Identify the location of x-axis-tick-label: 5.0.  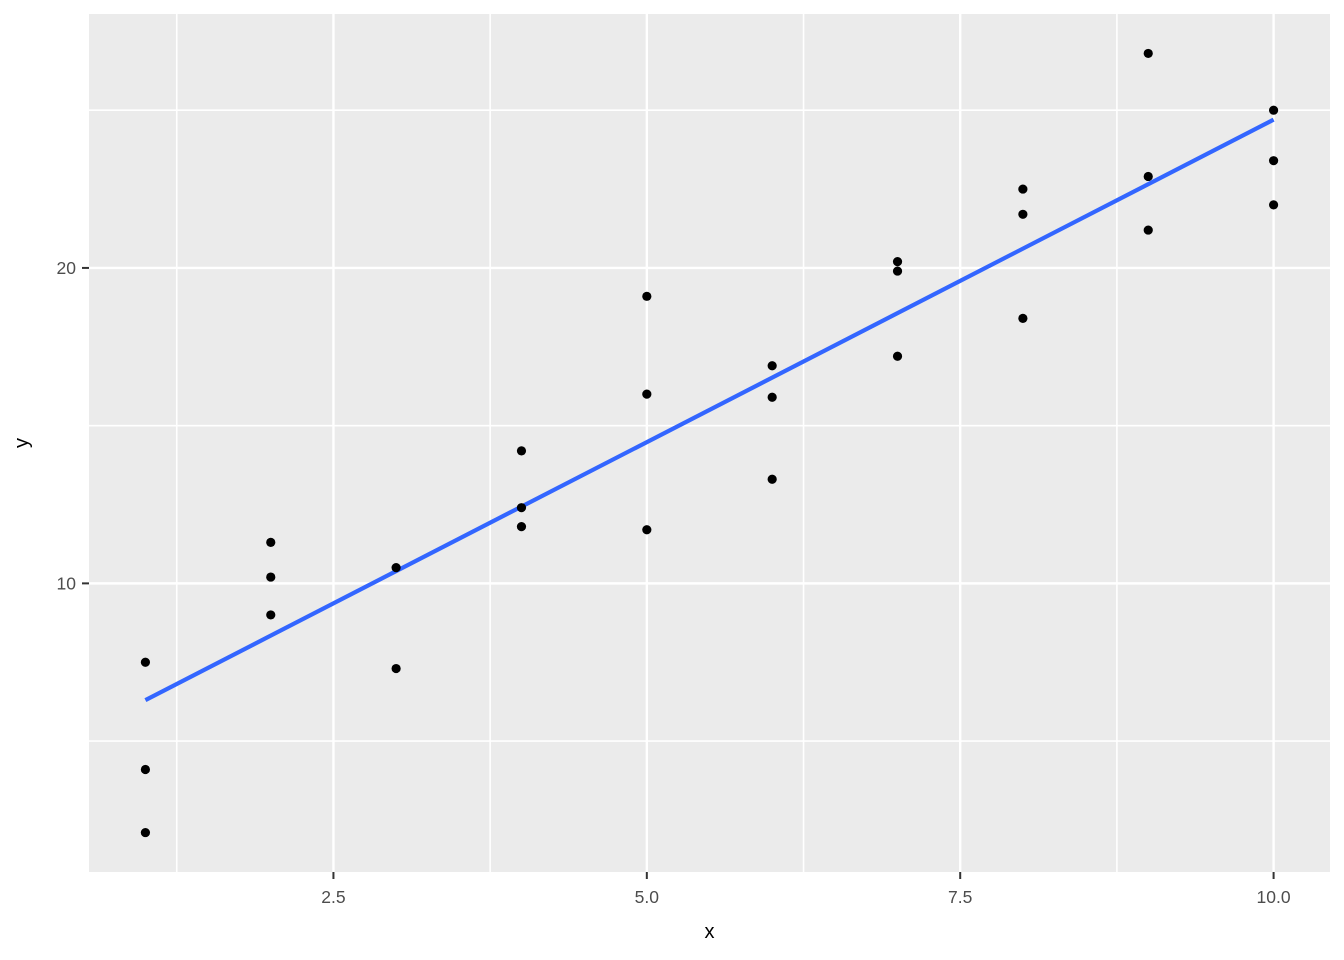
(647, 897).